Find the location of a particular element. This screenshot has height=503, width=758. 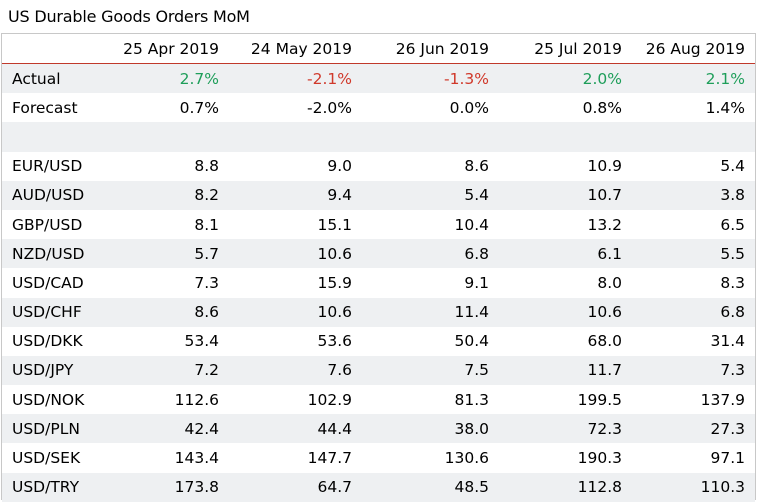

actual-row: Actual 2.7% -2.1% -1.3% 2.0% 2.1% is located at coordinates (378, 78).